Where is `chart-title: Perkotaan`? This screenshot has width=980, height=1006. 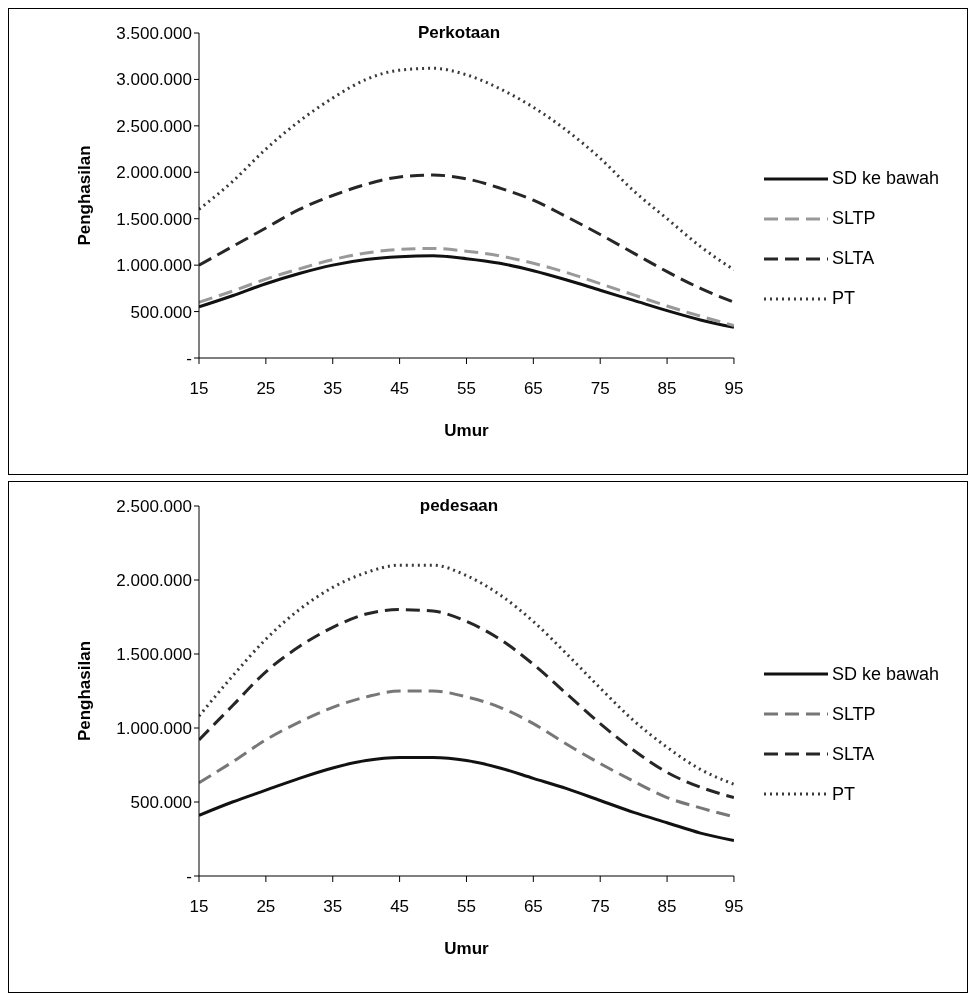 chart-title: Perkotaan is located at coordinates (459, 33).